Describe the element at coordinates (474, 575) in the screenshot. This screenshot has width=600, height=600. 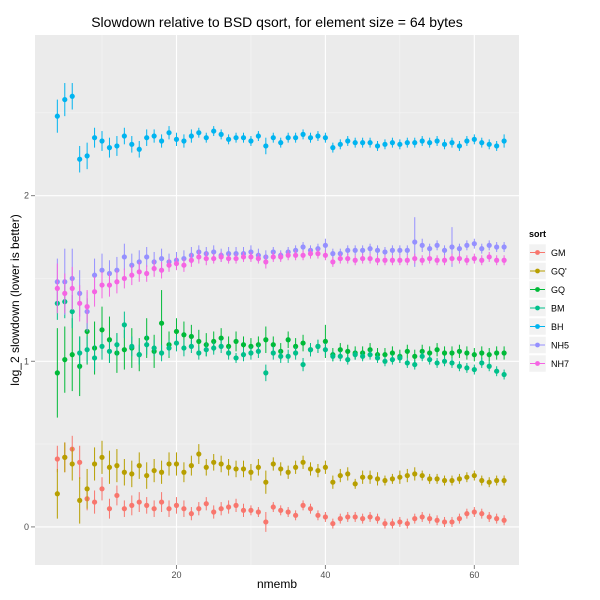
I see `x-axis-tick-label: 60` at that location.